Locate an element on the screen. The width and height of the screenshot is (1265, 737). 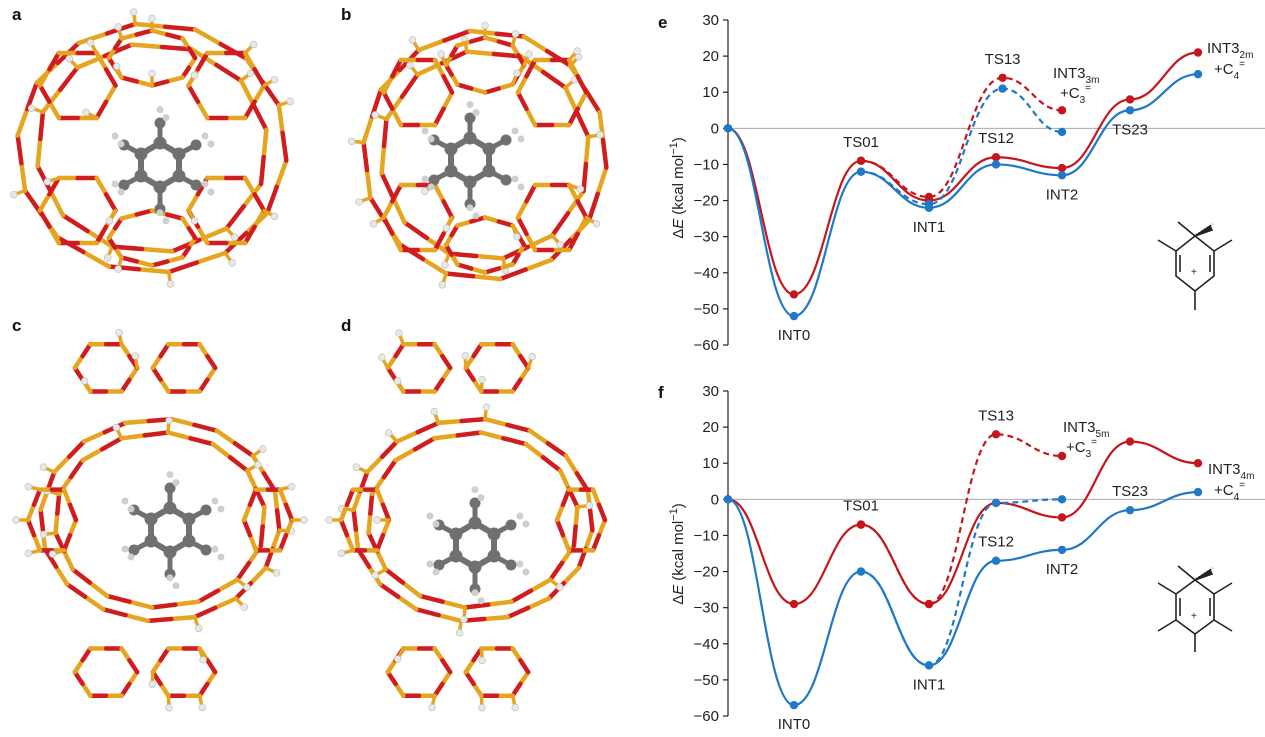
series-line-blue-solid is located at coordinates (963, 599).